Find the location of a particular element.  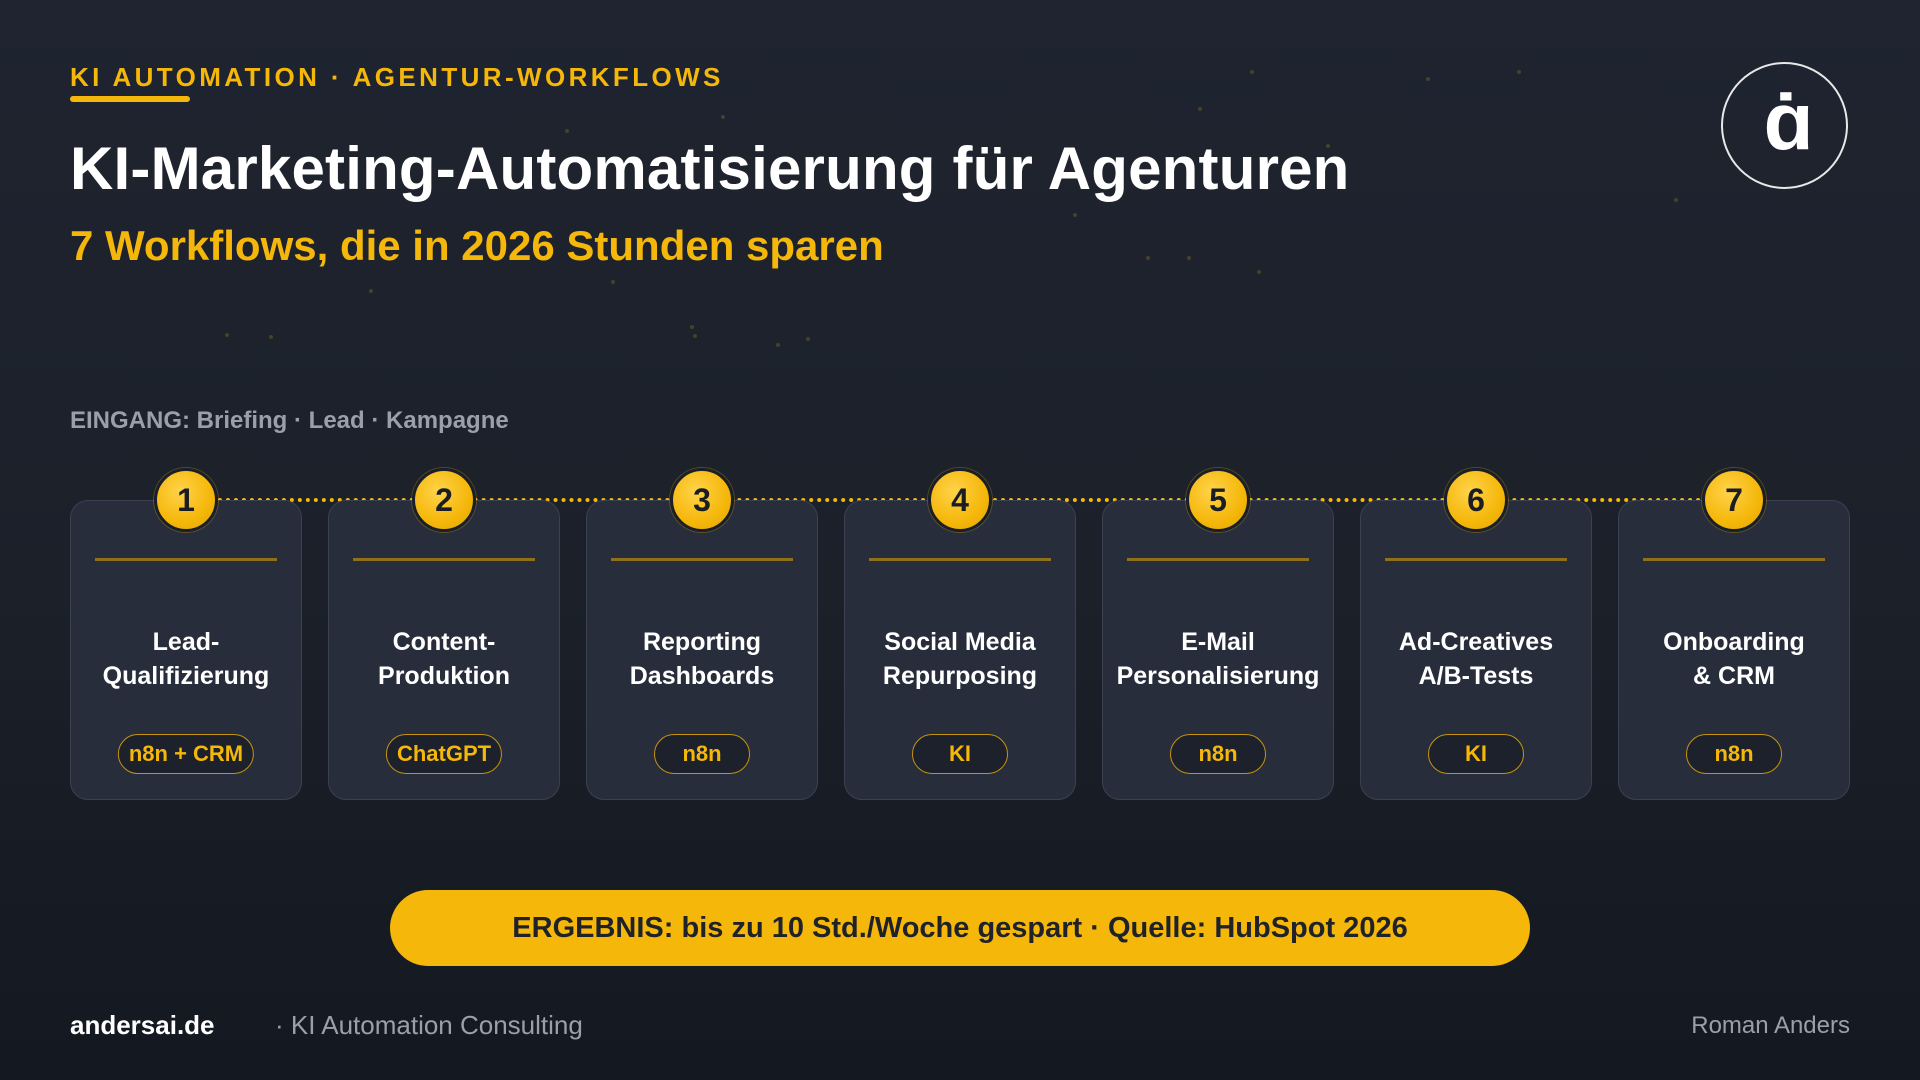

workflow-card-1: Lead- Qualifizierung n8n + CRM is located at coordinates (186, 650).